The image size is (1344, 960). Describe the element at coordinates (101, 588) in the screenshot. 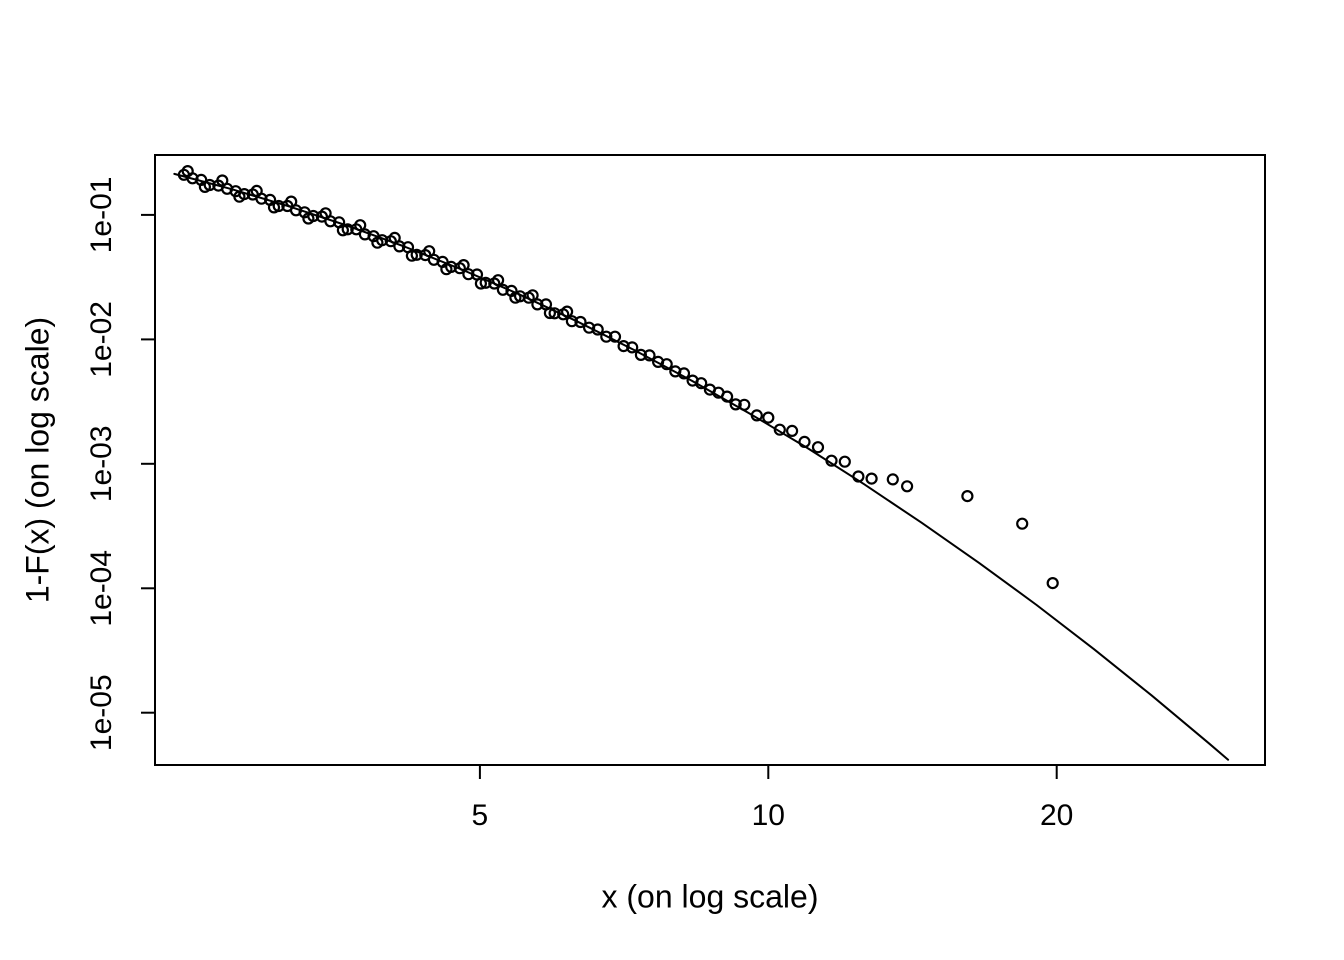

I see `y-tick-label: 1e-04` at that location.